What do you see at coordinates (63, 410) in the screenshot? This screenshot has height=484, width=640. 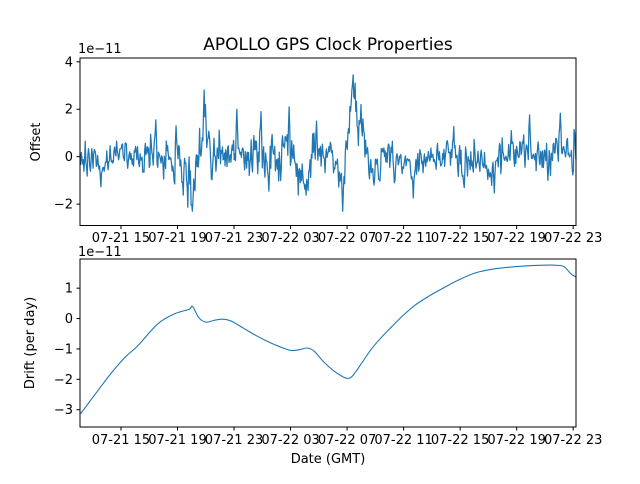 I see `y-tick-label: −3` at bounding box center [63, 410].